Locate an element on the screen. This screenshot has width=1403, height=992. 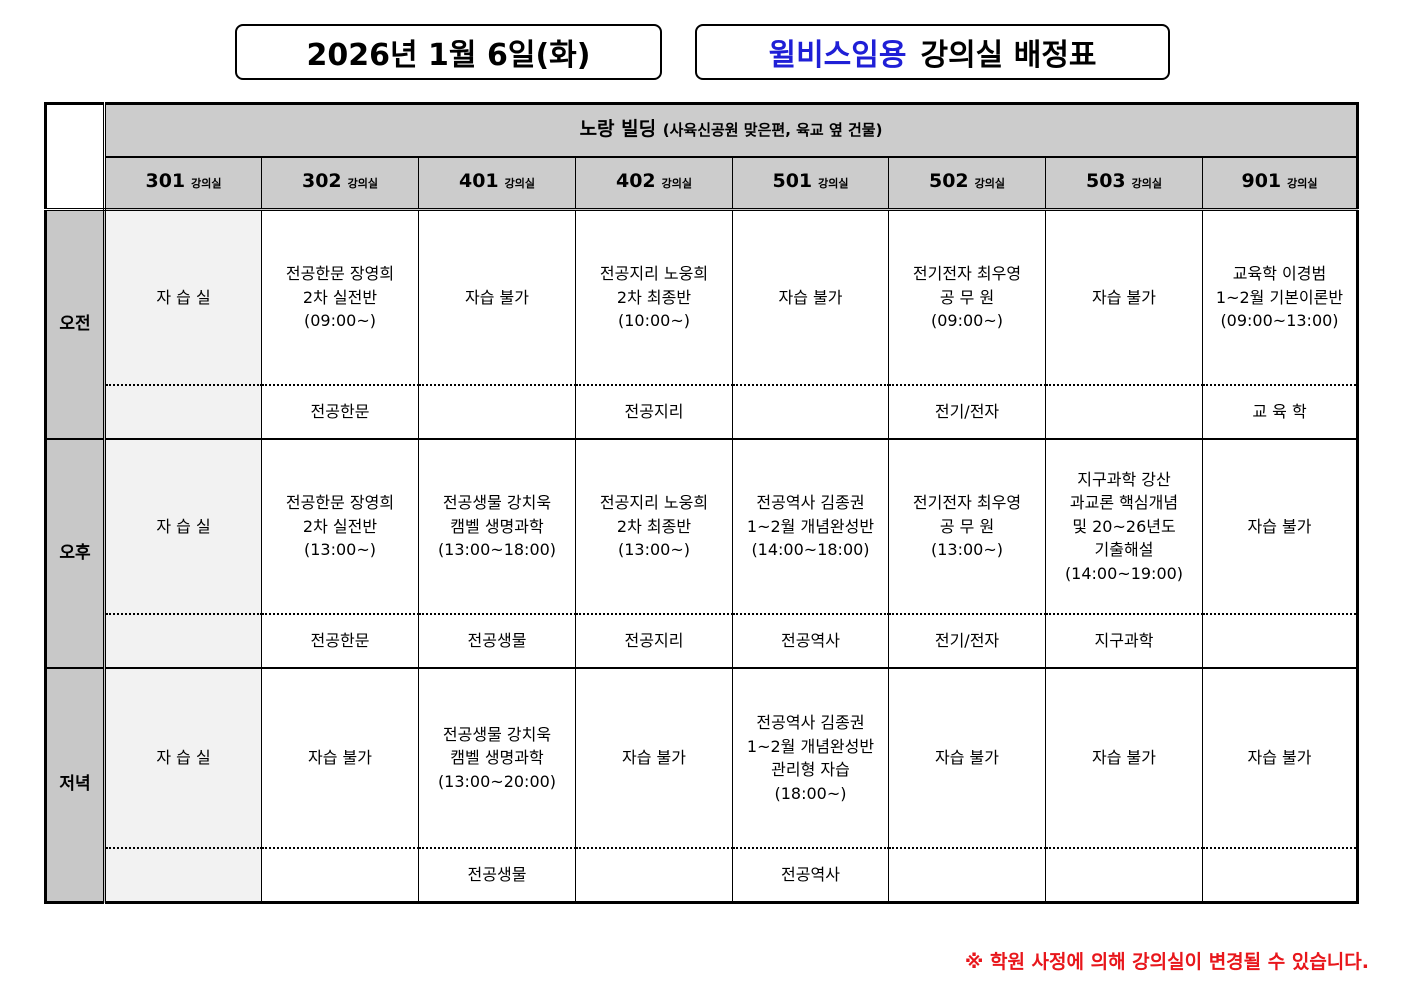
schedule-cell: 교육학 이경범 1~2월 기본이론반 (09:00~13:00) is located at coordinates (1280, 297).